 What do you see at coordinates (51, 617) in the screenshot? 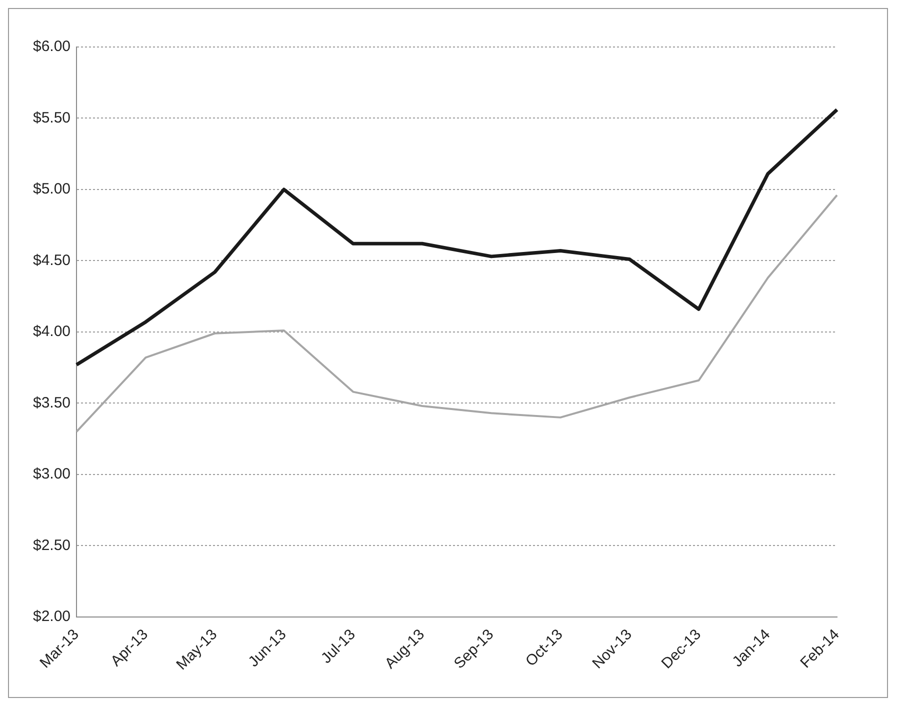
I see `y-tick-label: $2.00` at bounding box center [51, 617].